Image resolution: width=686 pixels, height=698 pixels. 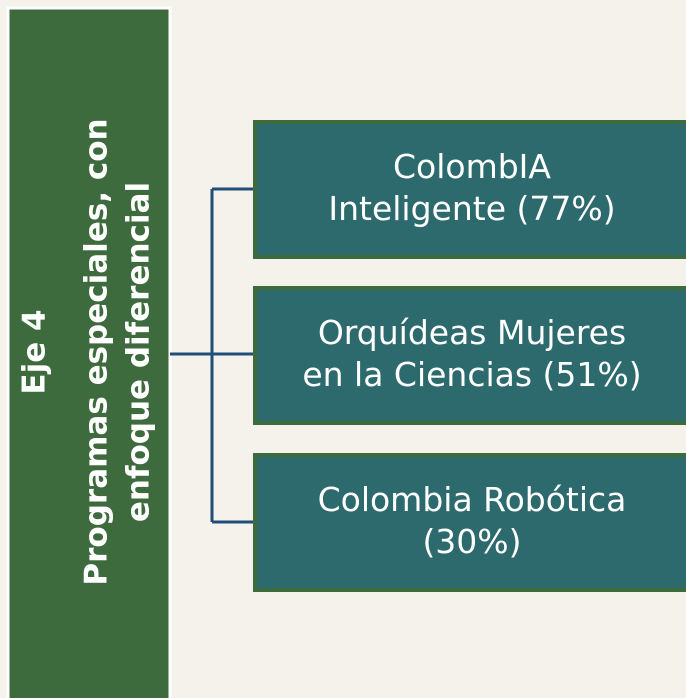 What do you see at coordinates (471, 374) in the screenshot?
I see `program-label: en la Ciencias (51%)` at bounding box center [471, 374].